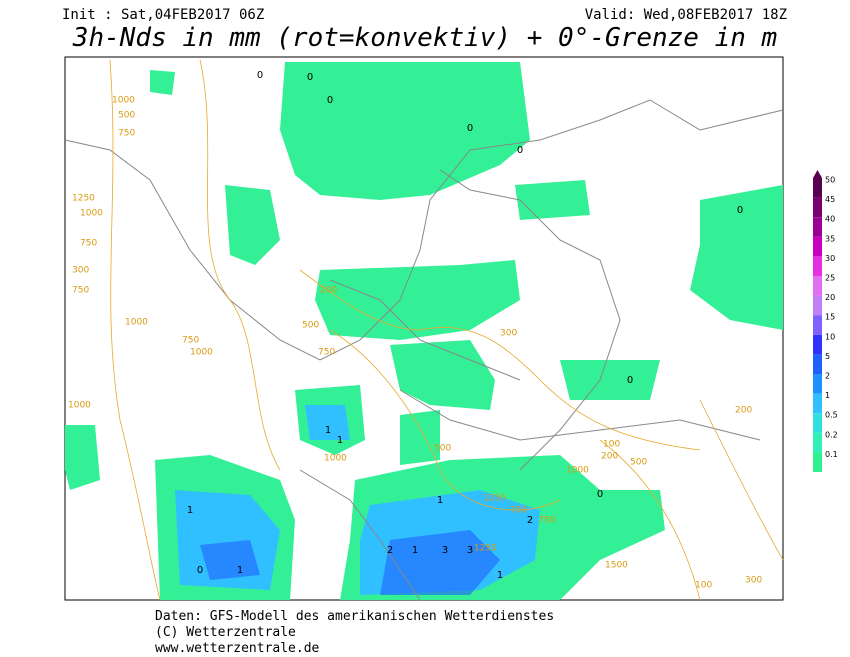 This screenshot has width=850, height=657. I want to click on footer-copyright: (C) Wetterzentrale, so click(225, 632).